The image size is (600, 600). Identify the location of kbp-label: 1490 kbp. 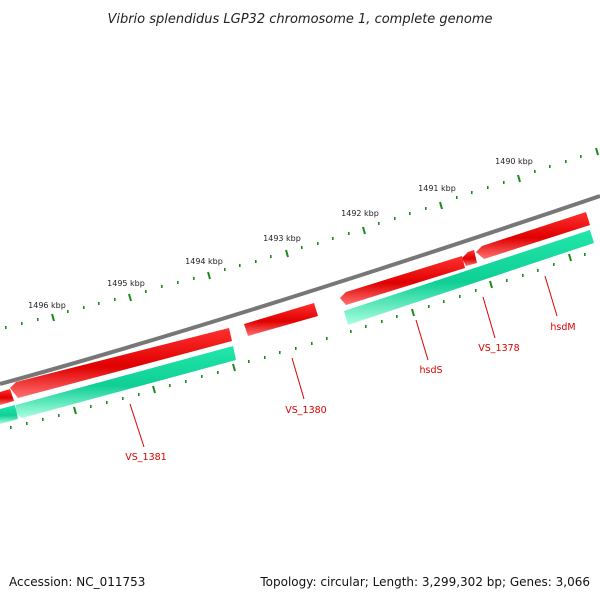
(514, 161).